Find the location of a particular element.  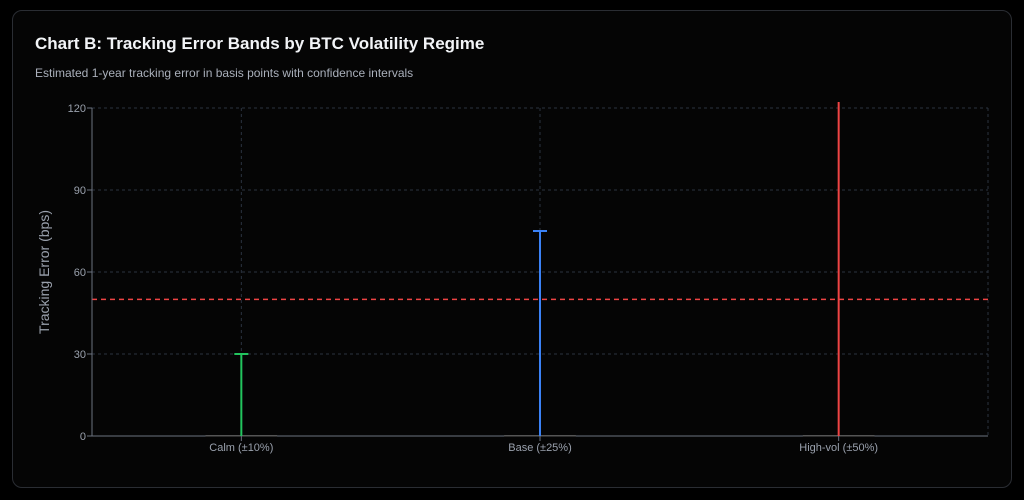

y-tick-label: 30 is located at coordinates (80, 355).